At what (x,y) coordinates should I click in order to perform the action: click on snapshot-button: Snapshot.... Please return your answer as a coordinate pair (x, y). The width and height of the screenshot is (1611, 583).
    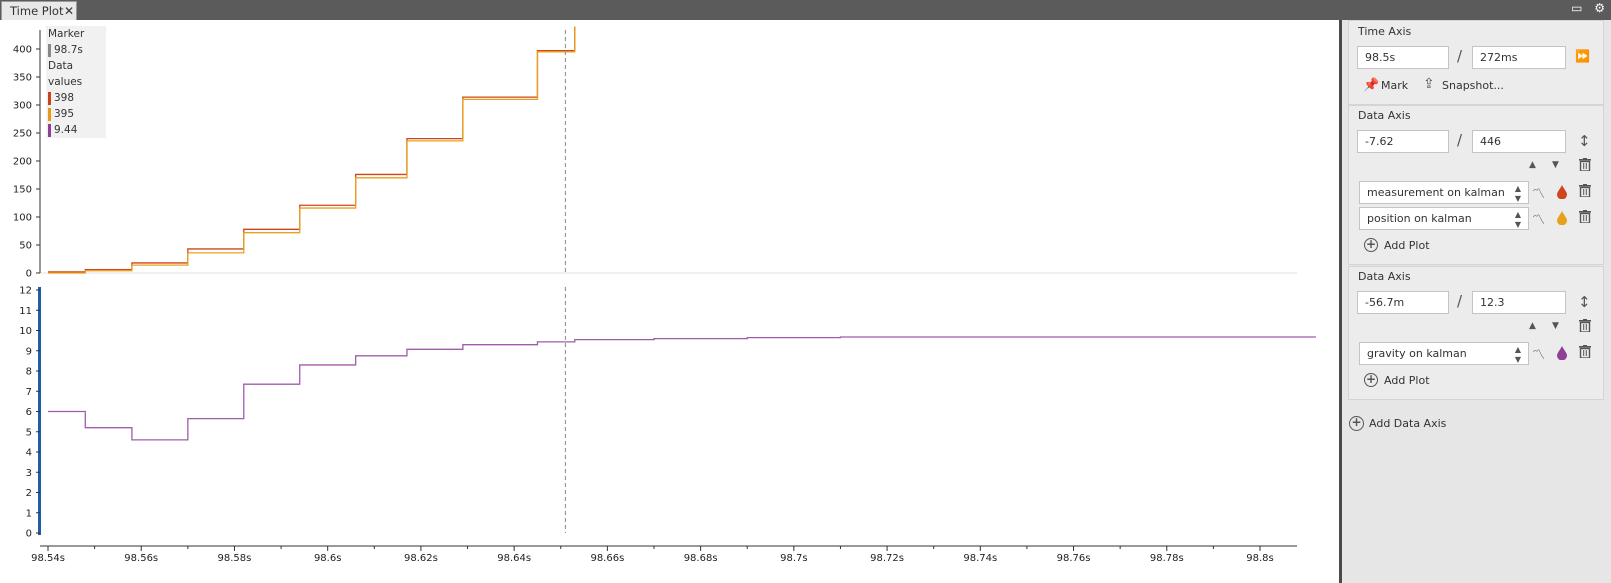
    Looking at the image, I should click on (1473, 85).